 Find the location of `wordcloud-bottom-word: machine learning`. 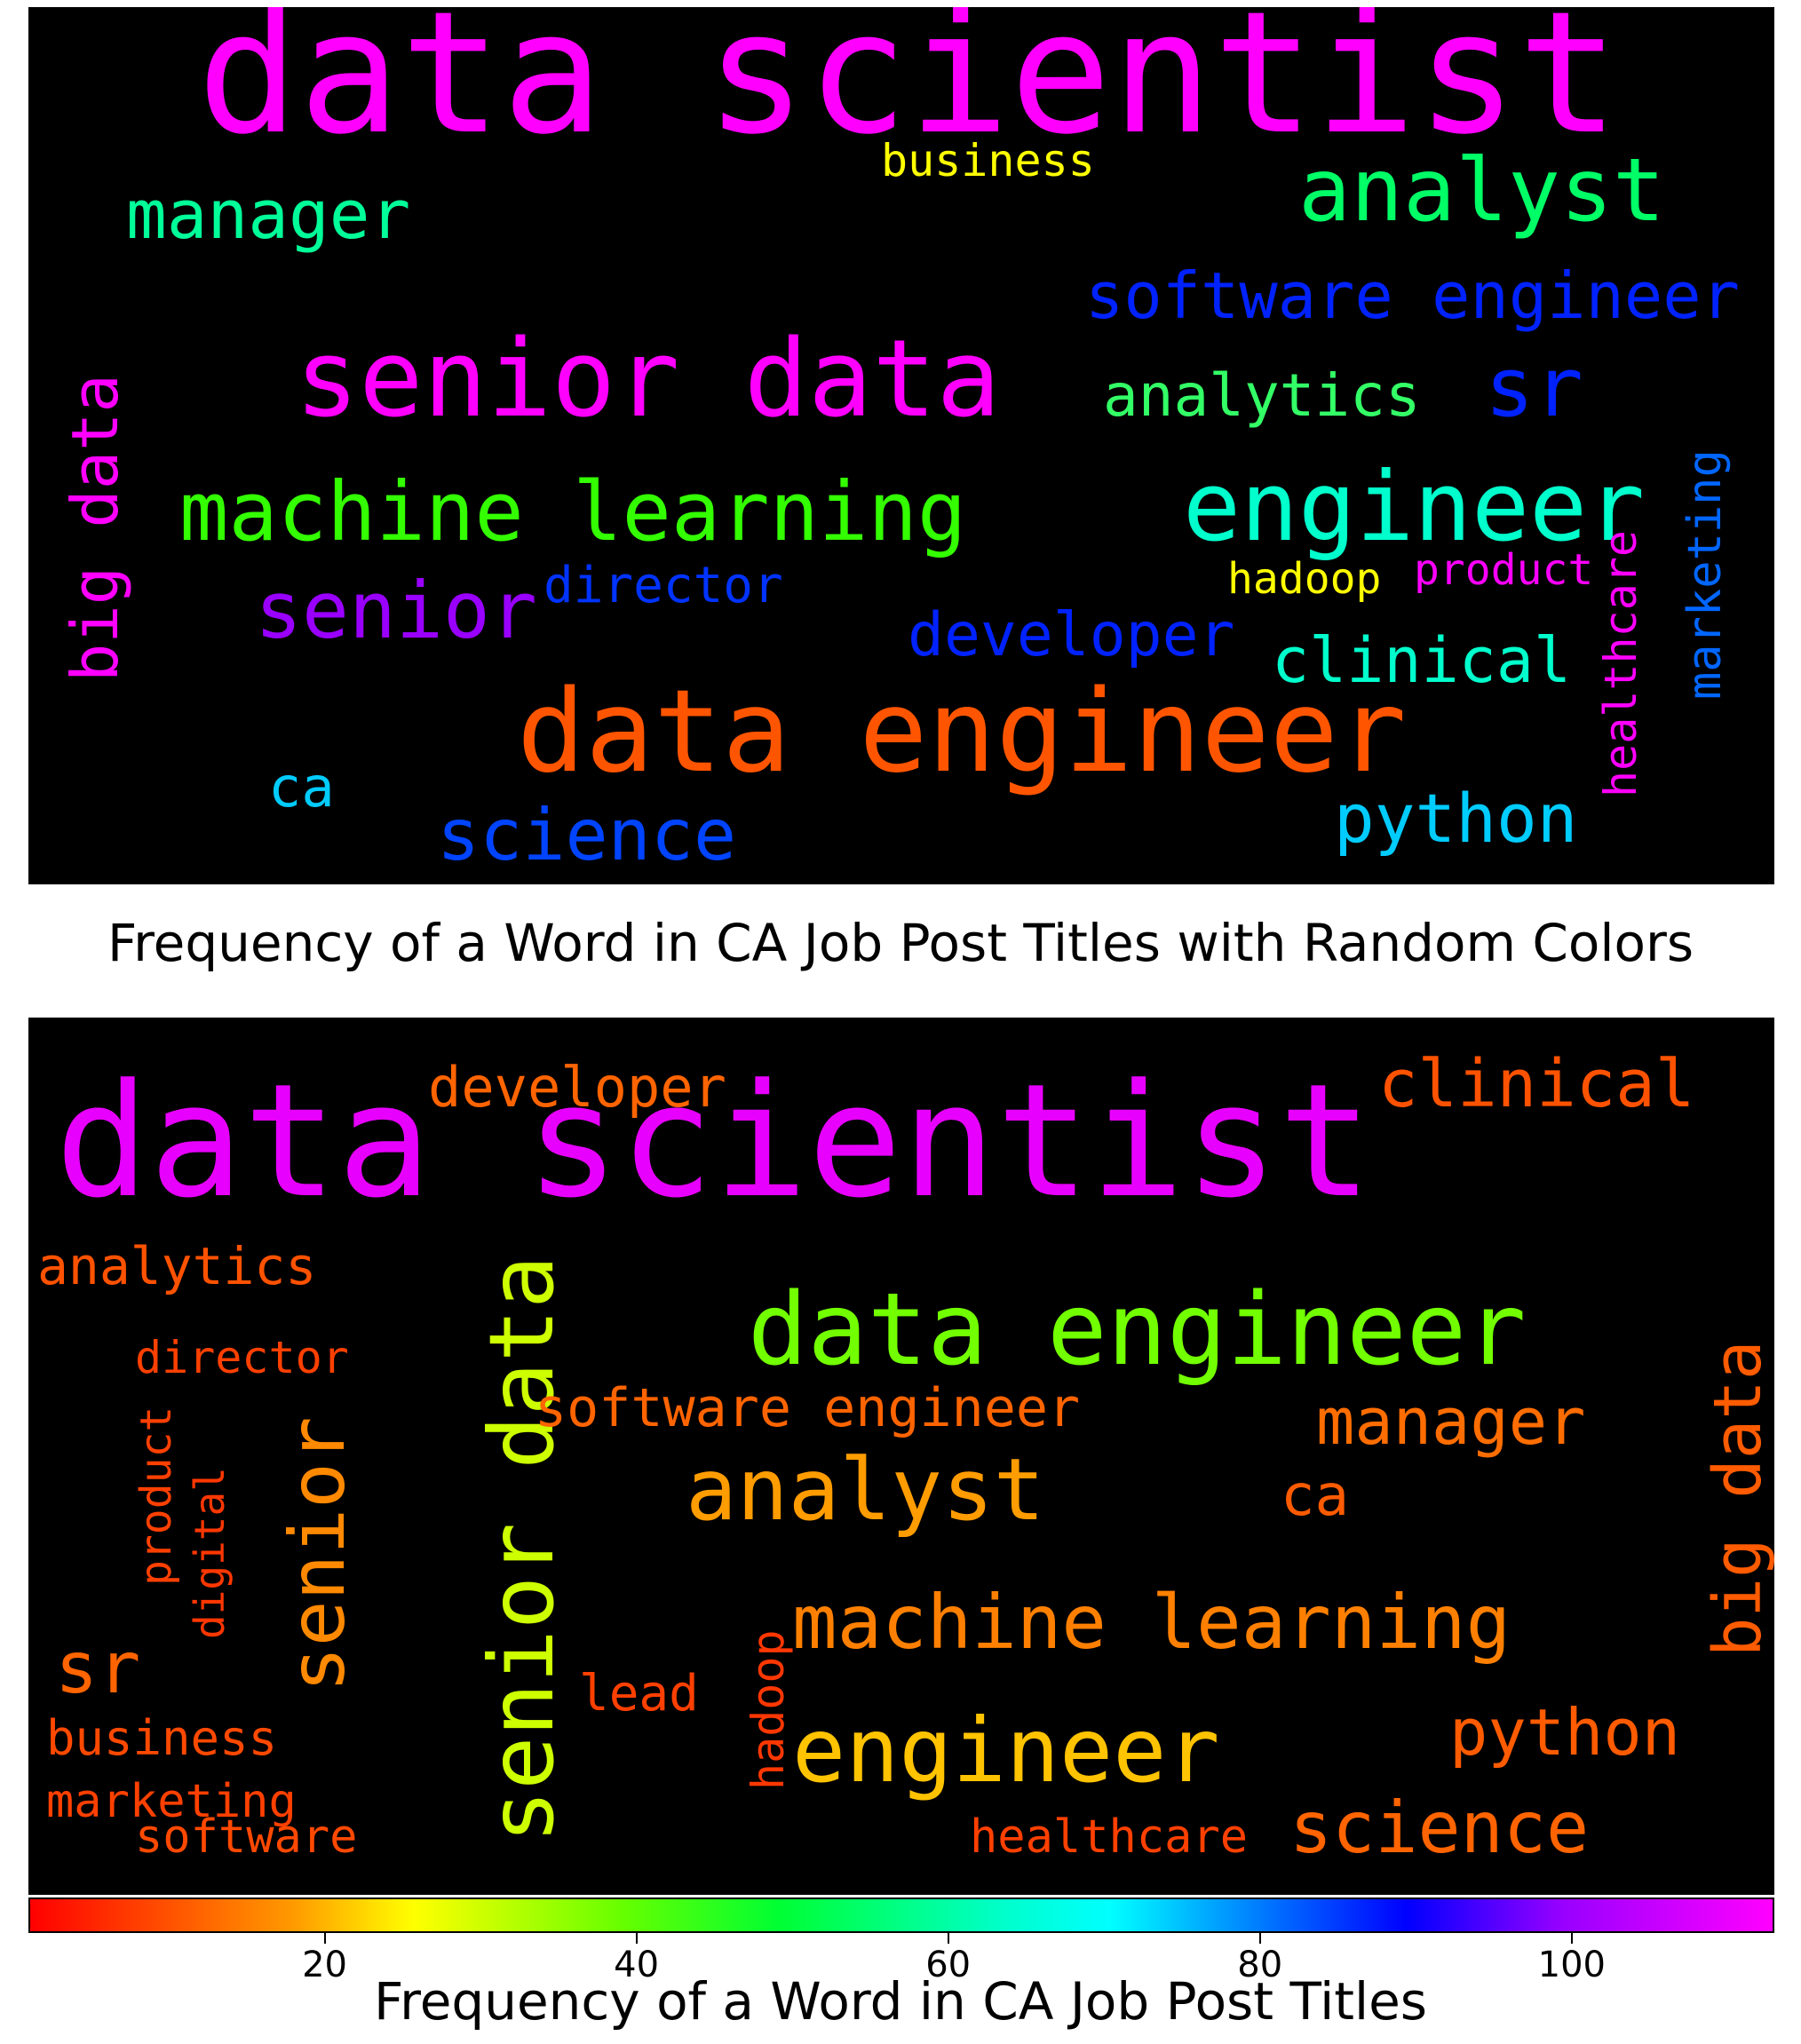

wordcloud-bottom-word: machine learning is located at coordinates (1151, 1622).